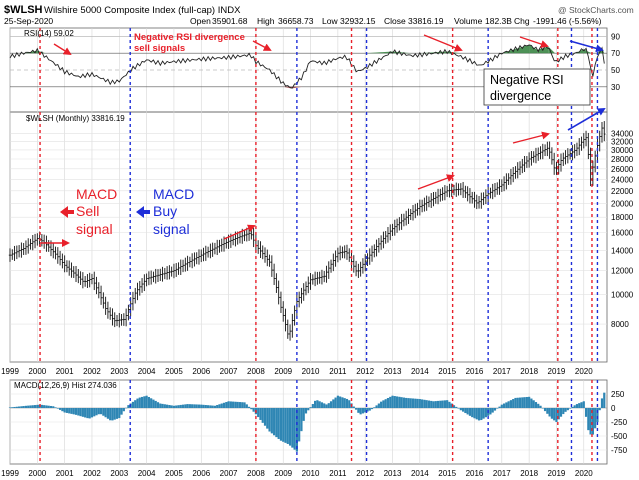 The width and height of the screenshot is (639, 480). What do you see at coordinates (622, 203) in the screenshot?
I see `price-tick-label: 20000` at bounding box center [622, 203].